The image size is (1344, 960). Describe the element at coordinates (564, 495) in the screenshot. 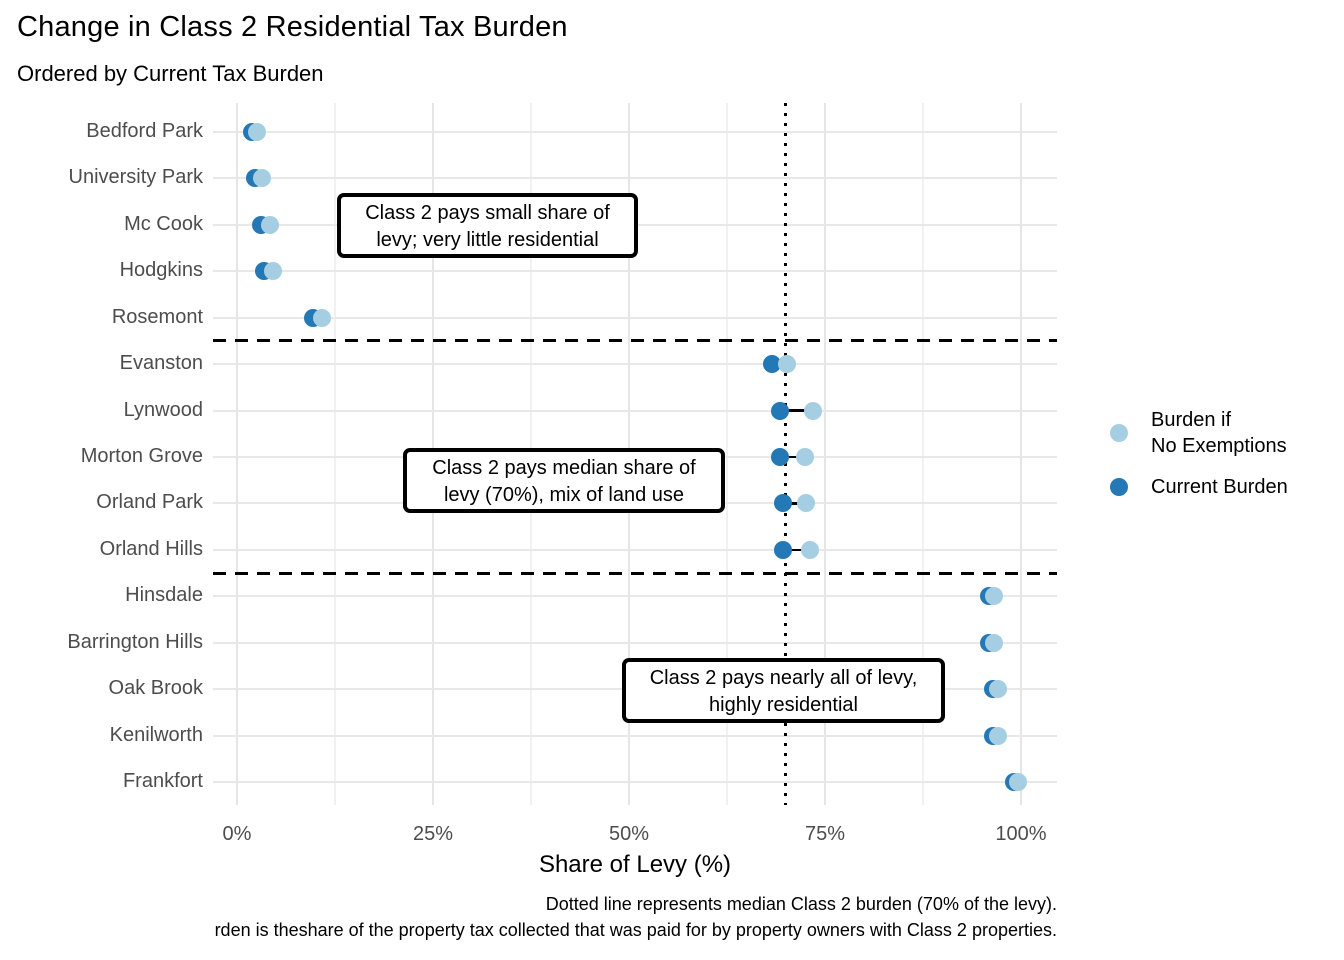

I see `annotation-text: levy (70%), mix of land use` at that location.